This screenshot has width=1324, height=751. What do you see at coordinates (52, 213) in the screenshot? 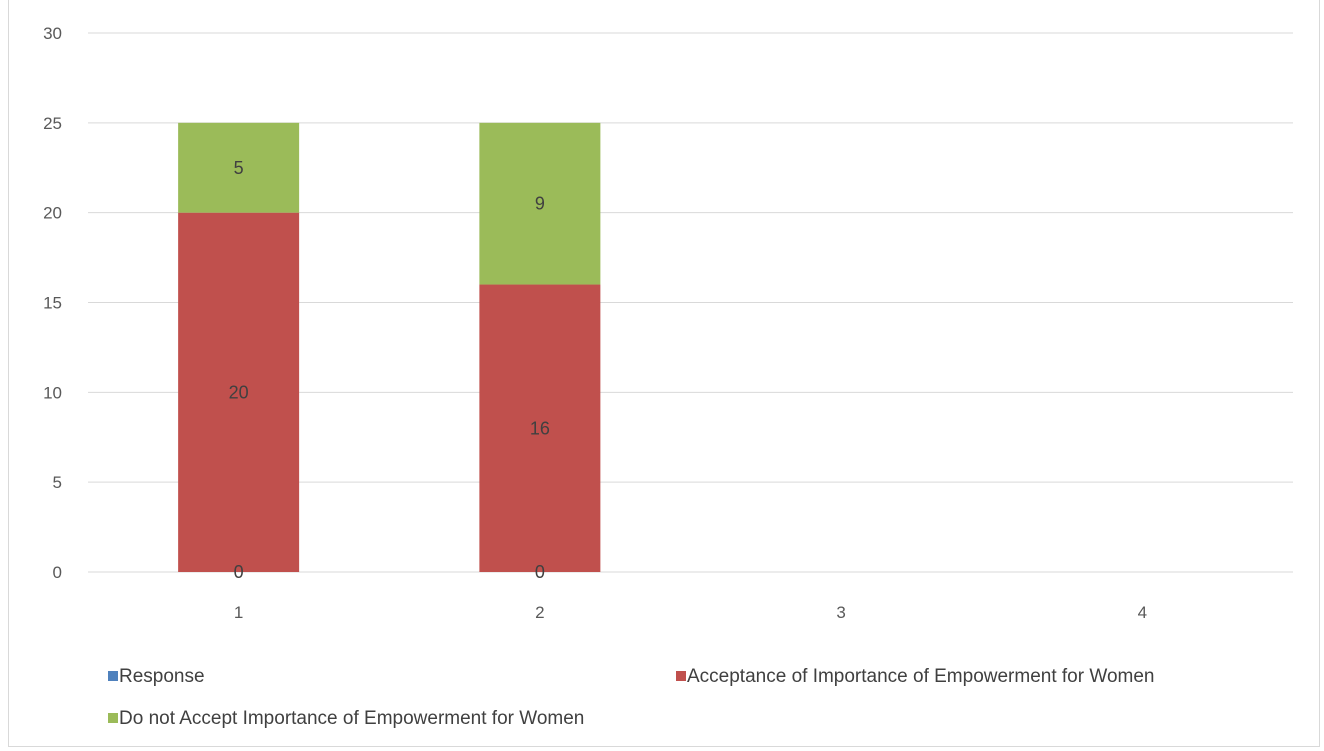
I see `y-tick-label: 20` at bounding box center [52, 213].